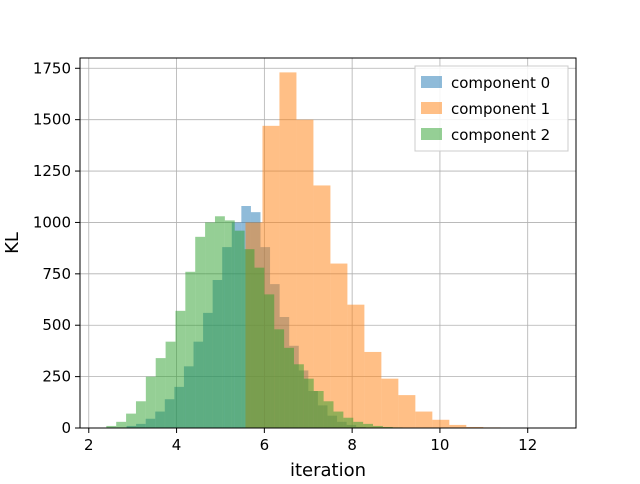 The image size is (640, 484). Describe the element at coordinates (12, 243) in the screenshot. I see `y-axis-label: KL` at that location.